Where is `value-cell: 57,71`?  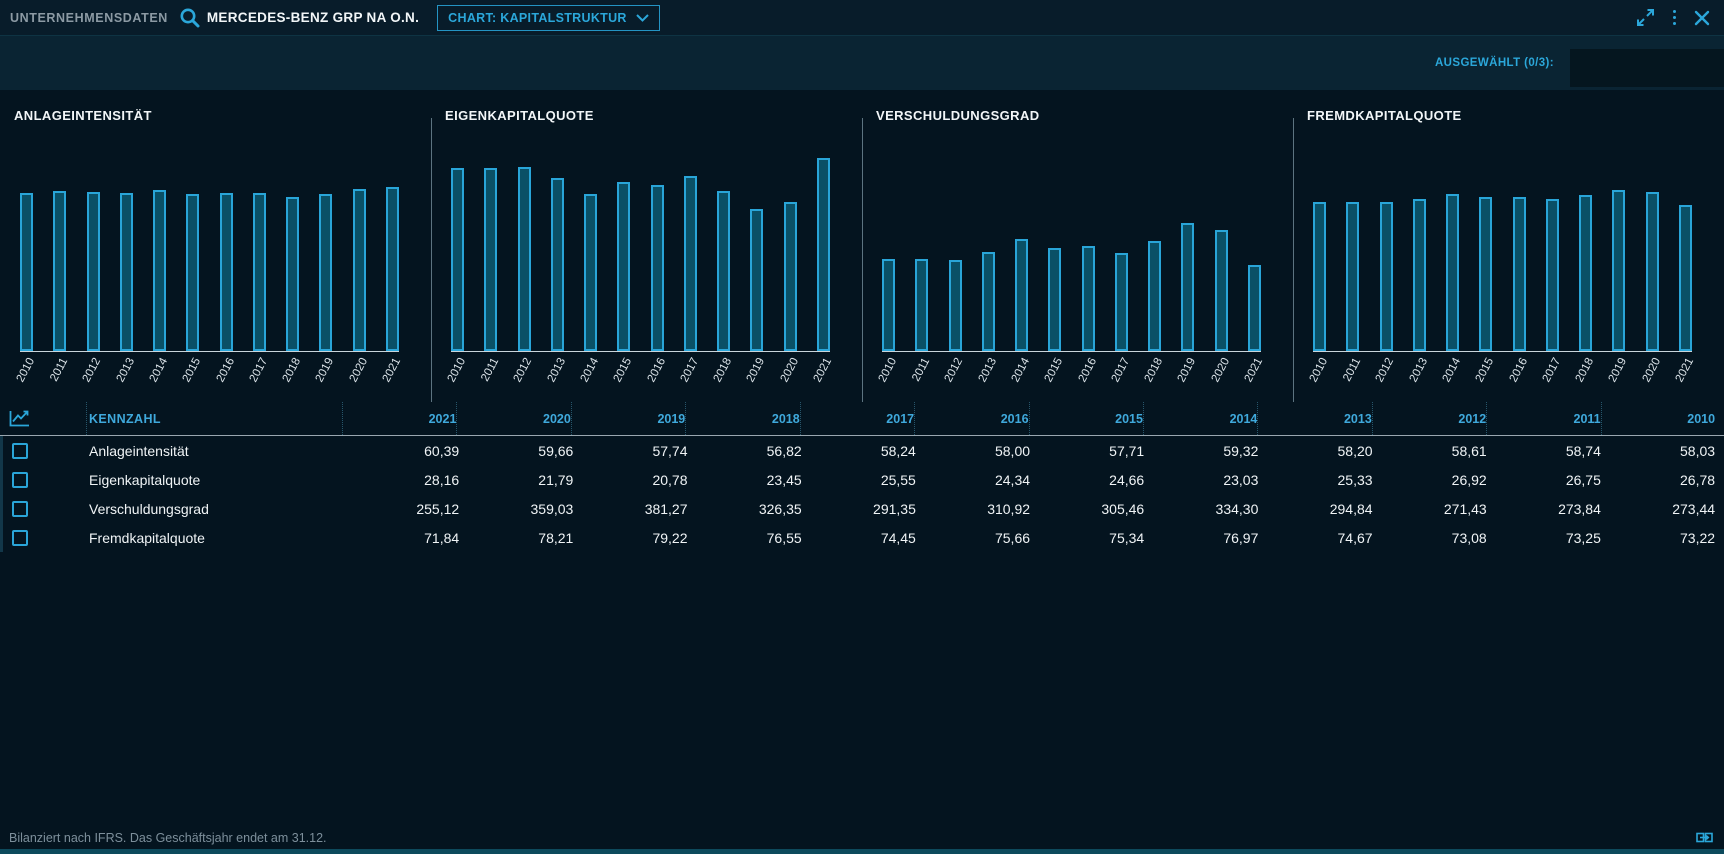 value-cell: 57,71 is located at coordinates (1127, 450).